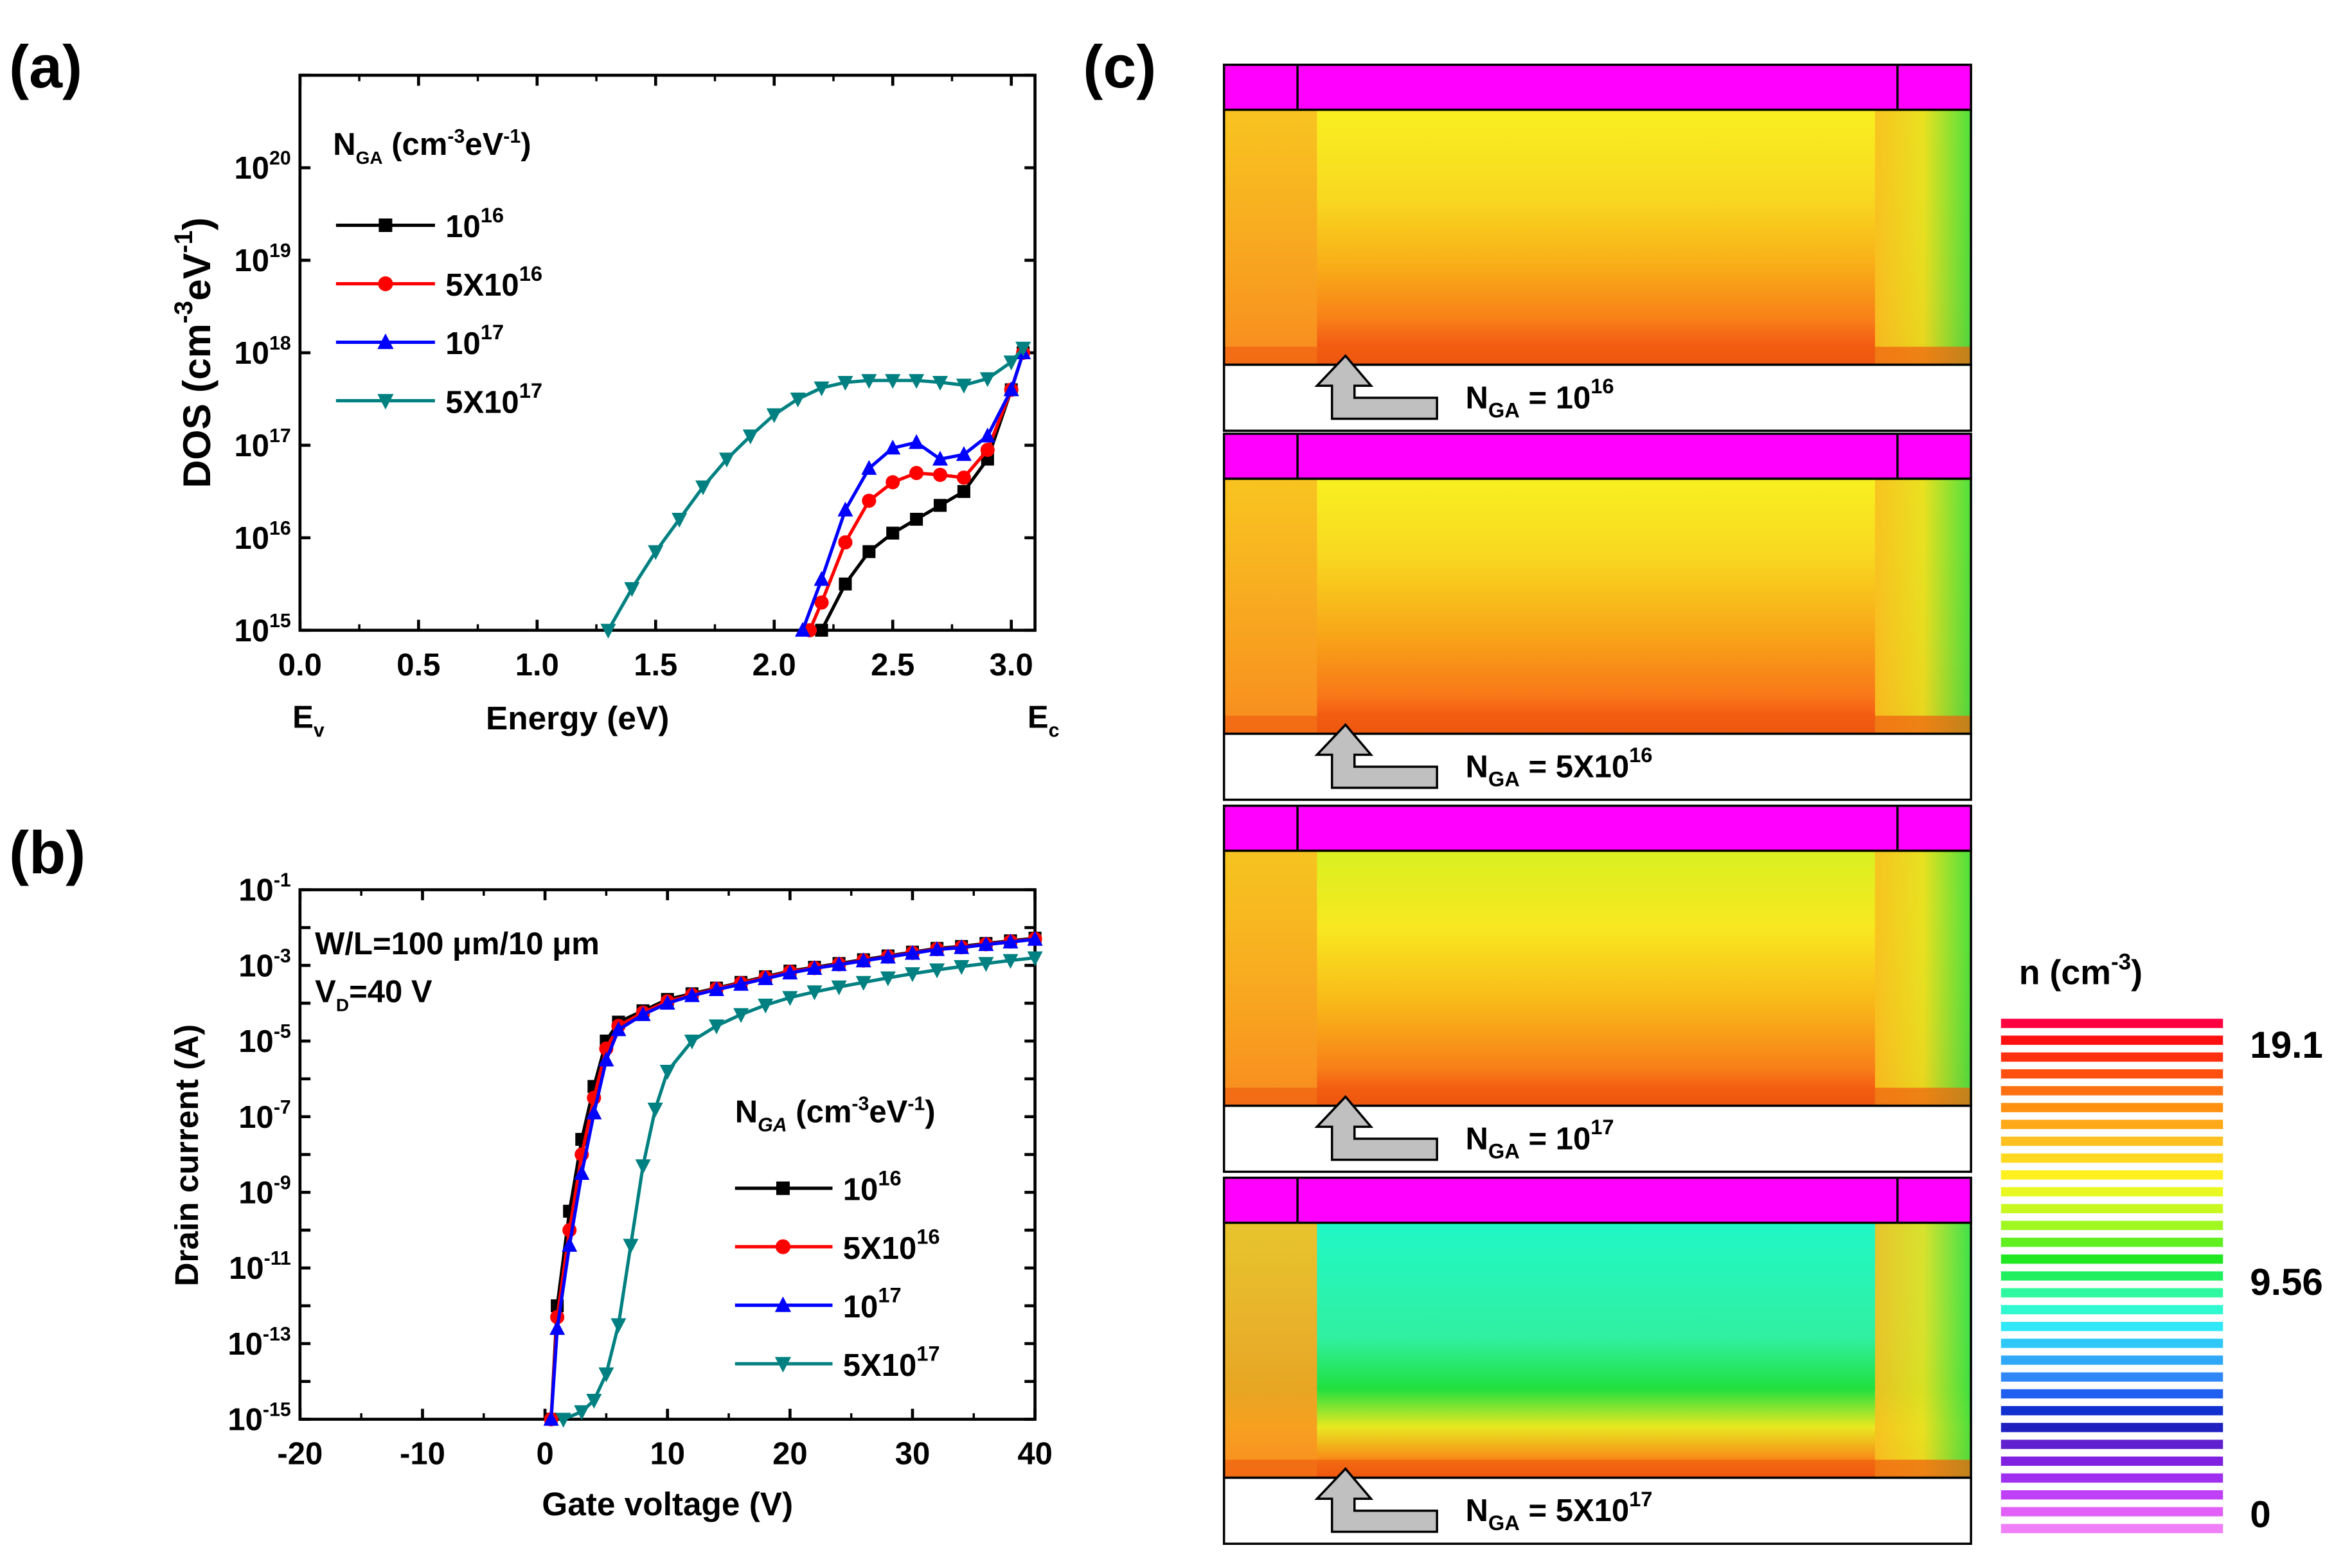  What do you see at coordinates (872, 1186) in the screenshot?
I see `legend-entry: 1016` at bounding box center [872, 1186].